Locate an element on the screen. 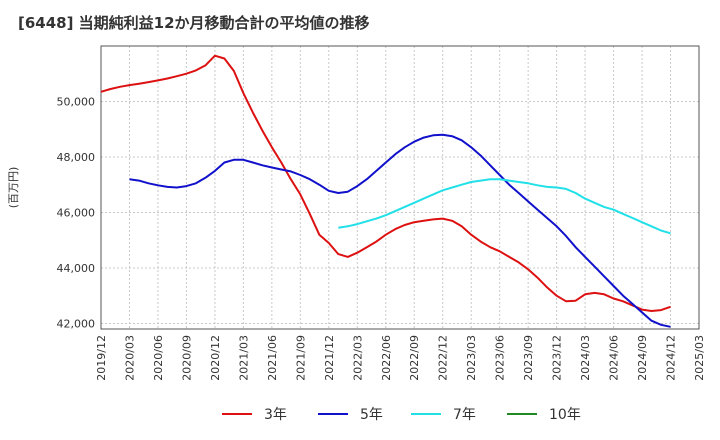 Image resolution: width=720 pixels, height=440 pixels. y-tick-label: 46,000 is located at coordinates (76, 212).